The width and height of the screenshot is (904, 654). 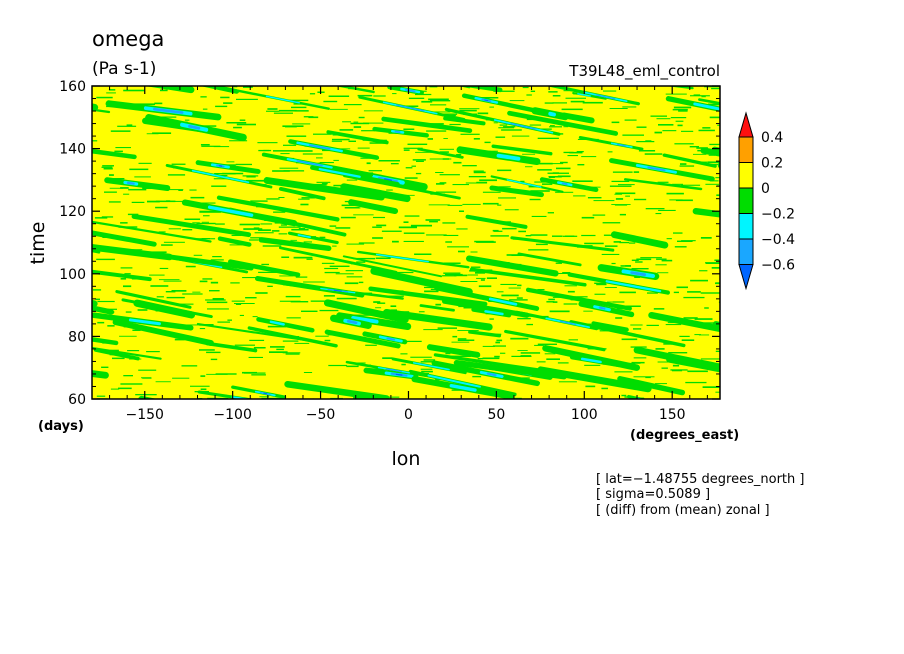 I want to click on colorbar-label: 0.4, so click(x=772, y=138).